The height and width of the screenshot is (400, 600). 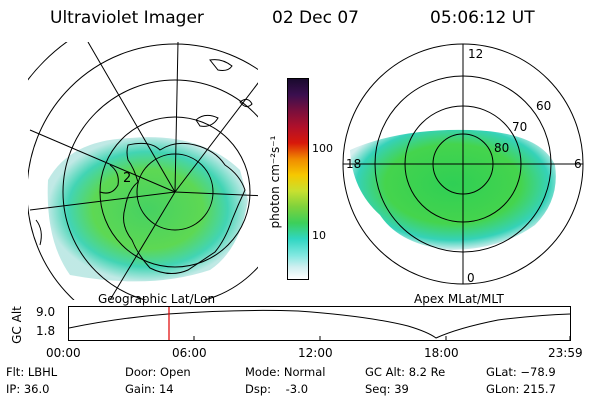 What do you see at coordinates (405, 372) in the screenshot?
I see `info-gc-alt: GC Alt: 8.2 Re` at bounding box center [405, 372].